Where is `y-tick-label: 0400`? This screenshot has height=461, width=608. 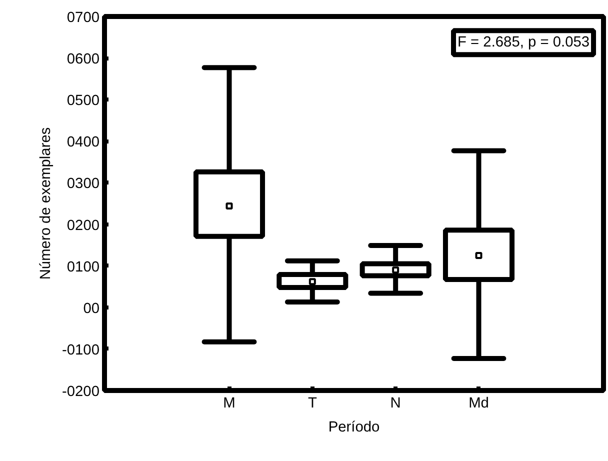
y-tick-label: 0400 is located at coordinates (83, 142).